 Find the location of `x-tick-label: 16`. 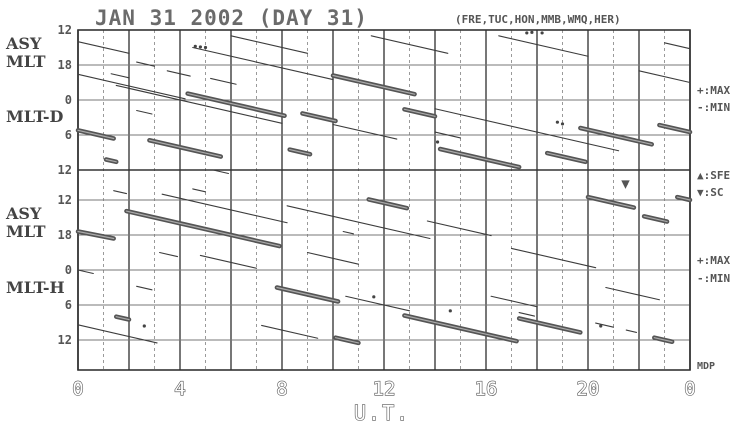

x-tick-label: 16 is located at coordinates (486, 389).